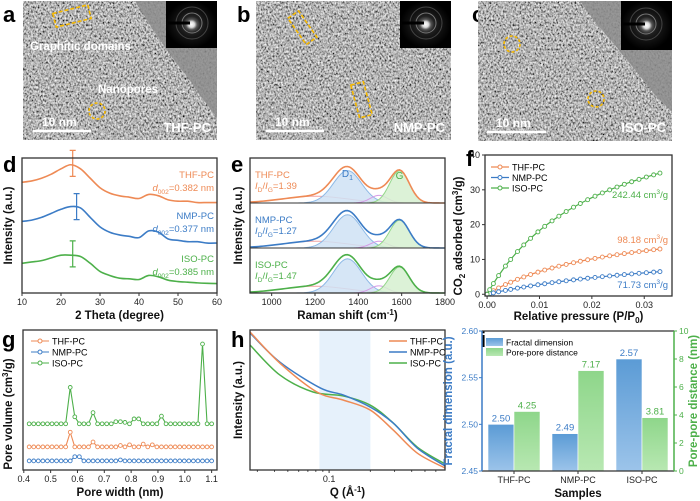 The height and width of the screenshot is (501, 700). What do you see at coordinates (646, 25) in the screenshot?
I see `saed-inset` at bounding box center [646, 25].